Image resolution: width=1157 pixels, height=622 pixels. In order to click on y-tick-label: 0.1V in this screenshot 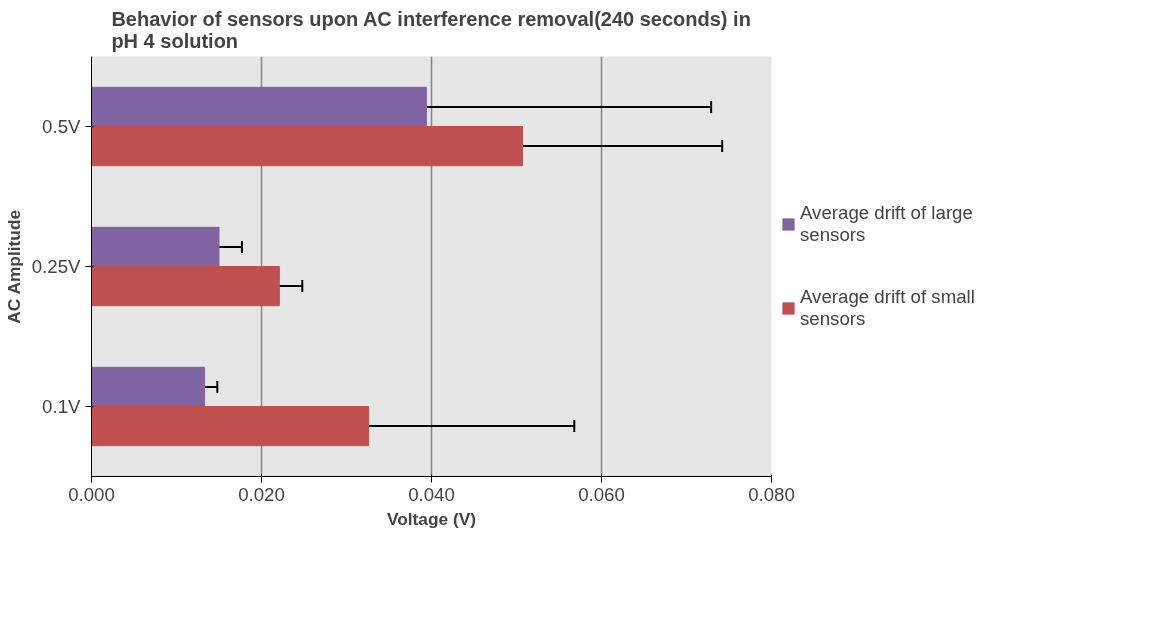, I will do `click(62, 406)`.